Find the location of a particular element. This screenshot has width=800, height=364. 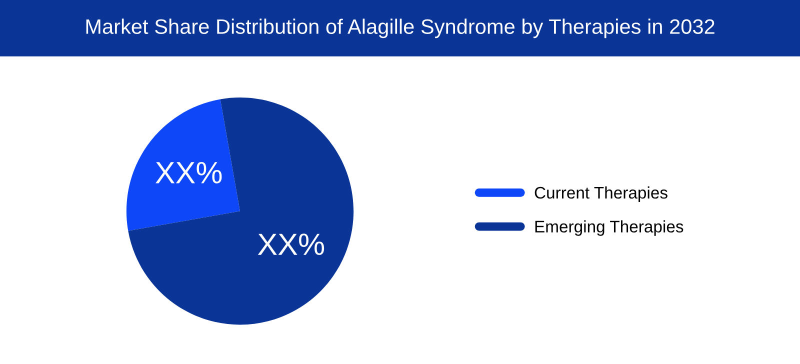

pie-slice is located at coordinates (183, 165).